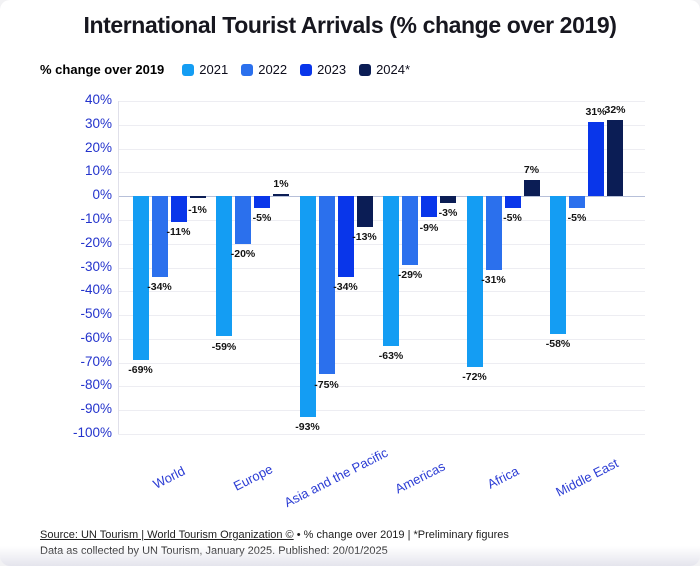 Image resolution: width=700 pixels, height=566 pixels. What do you see at coordinates (98, 99) in the screenshot?
I see `y-tick-label-40: 40%` at bounding box center [98, 99].